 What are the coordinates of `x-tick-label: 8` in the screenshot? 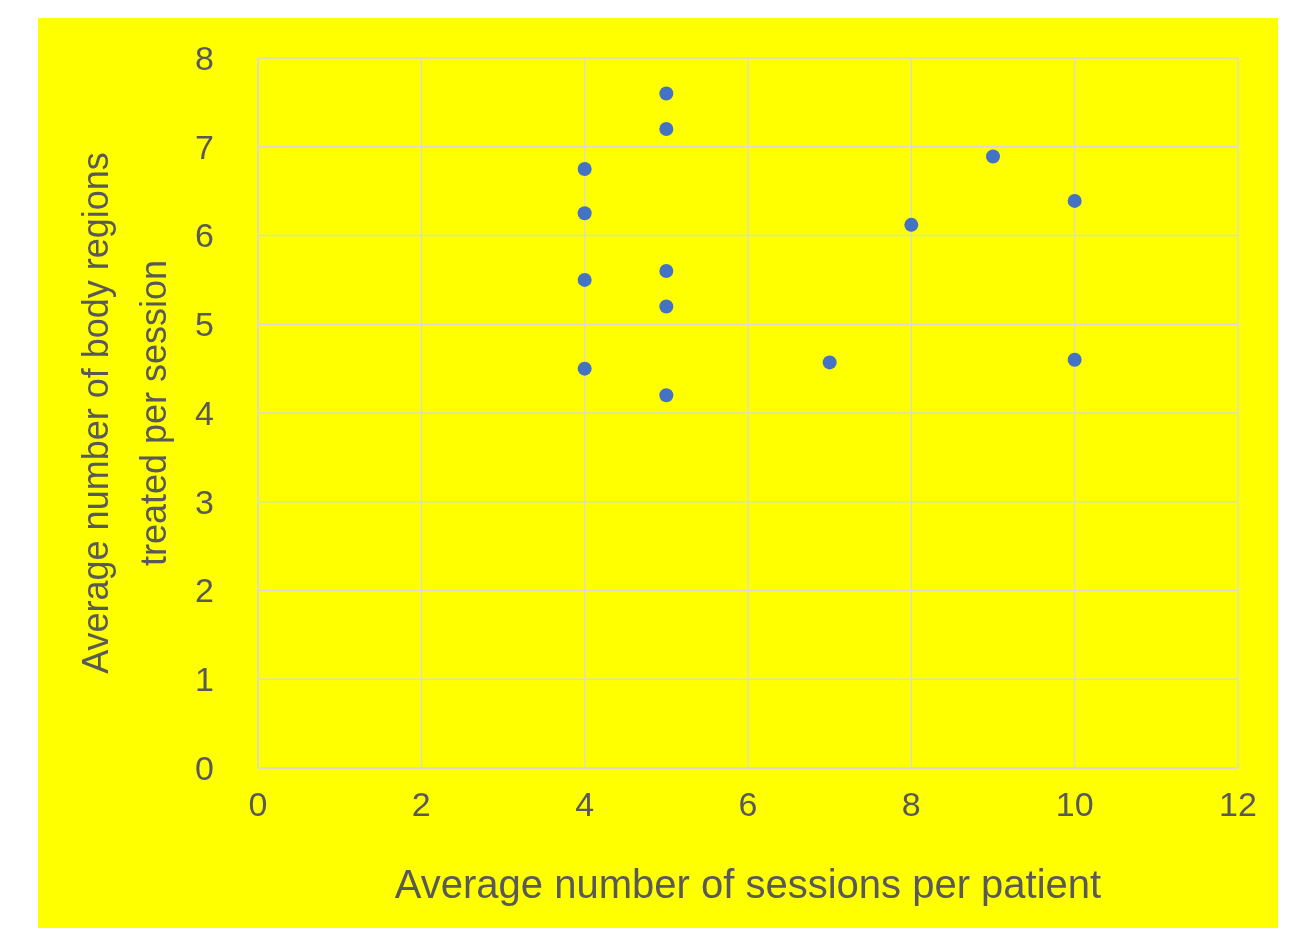 It's located at (911, 804).